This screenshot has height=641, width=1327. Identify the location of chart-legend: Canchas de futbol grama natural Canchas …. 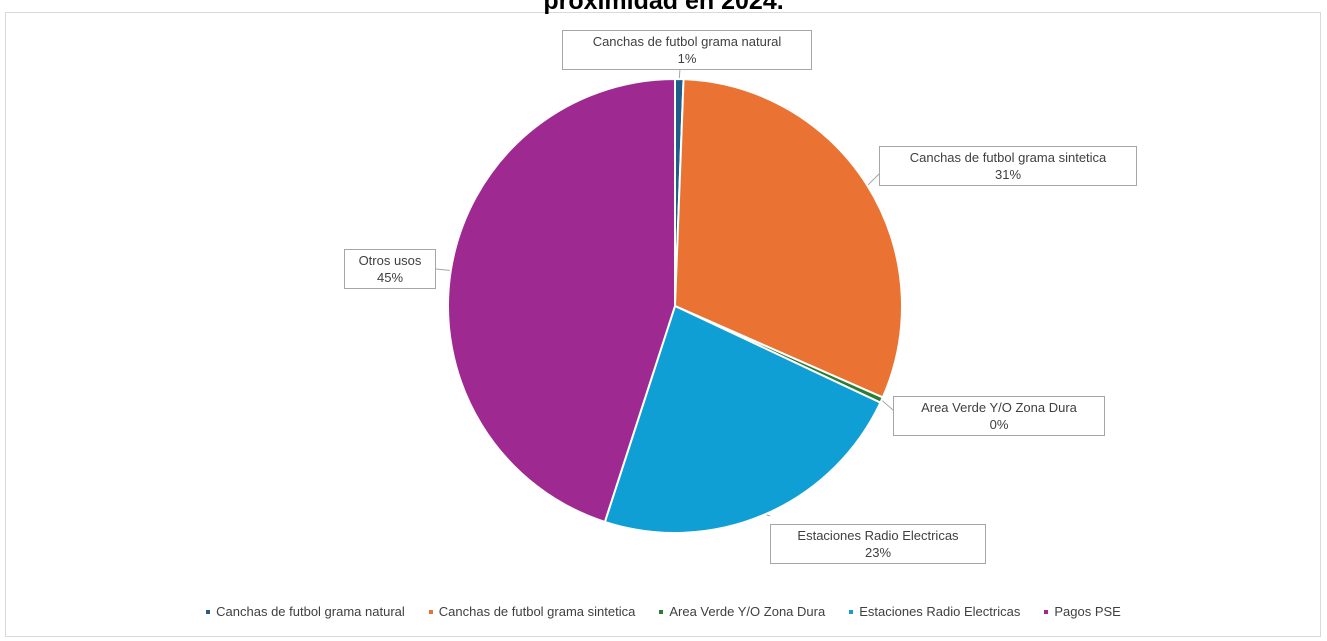
(663, 611).